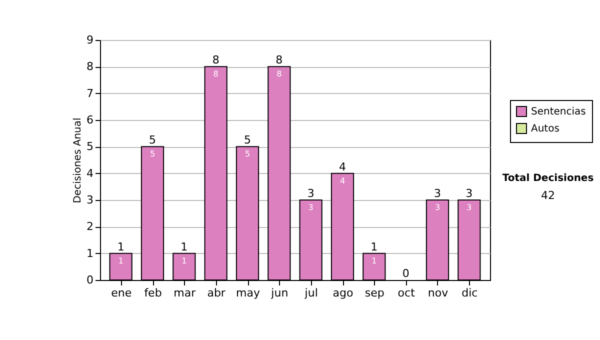 The width and height of the screenshot is (600, 340). I want to click on x-tick-label: oct, so click(407, 293).